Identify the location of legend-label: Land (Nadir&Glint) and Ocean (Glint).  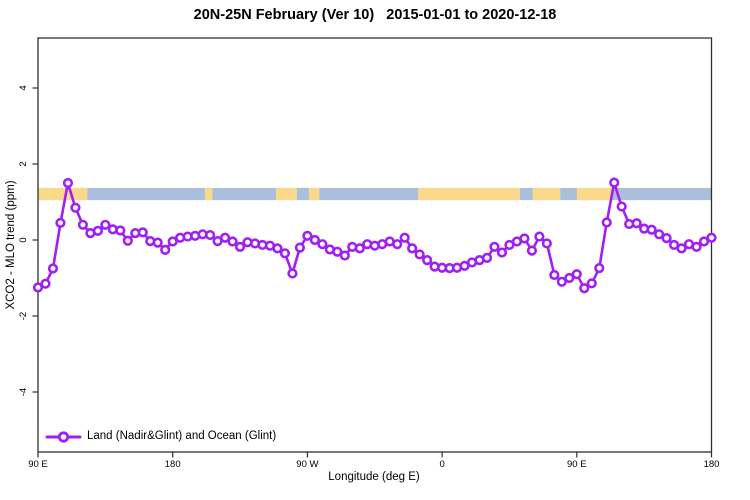
(182, 436).